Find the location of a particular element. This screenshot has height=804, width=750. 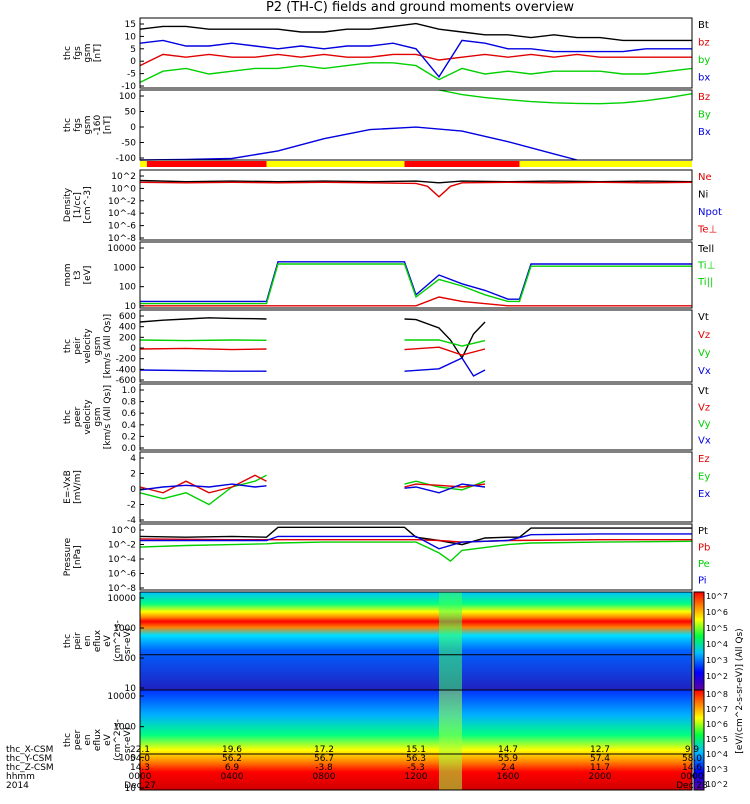

y-tick-label: 10^-4 is located at coordinates (122, 214).